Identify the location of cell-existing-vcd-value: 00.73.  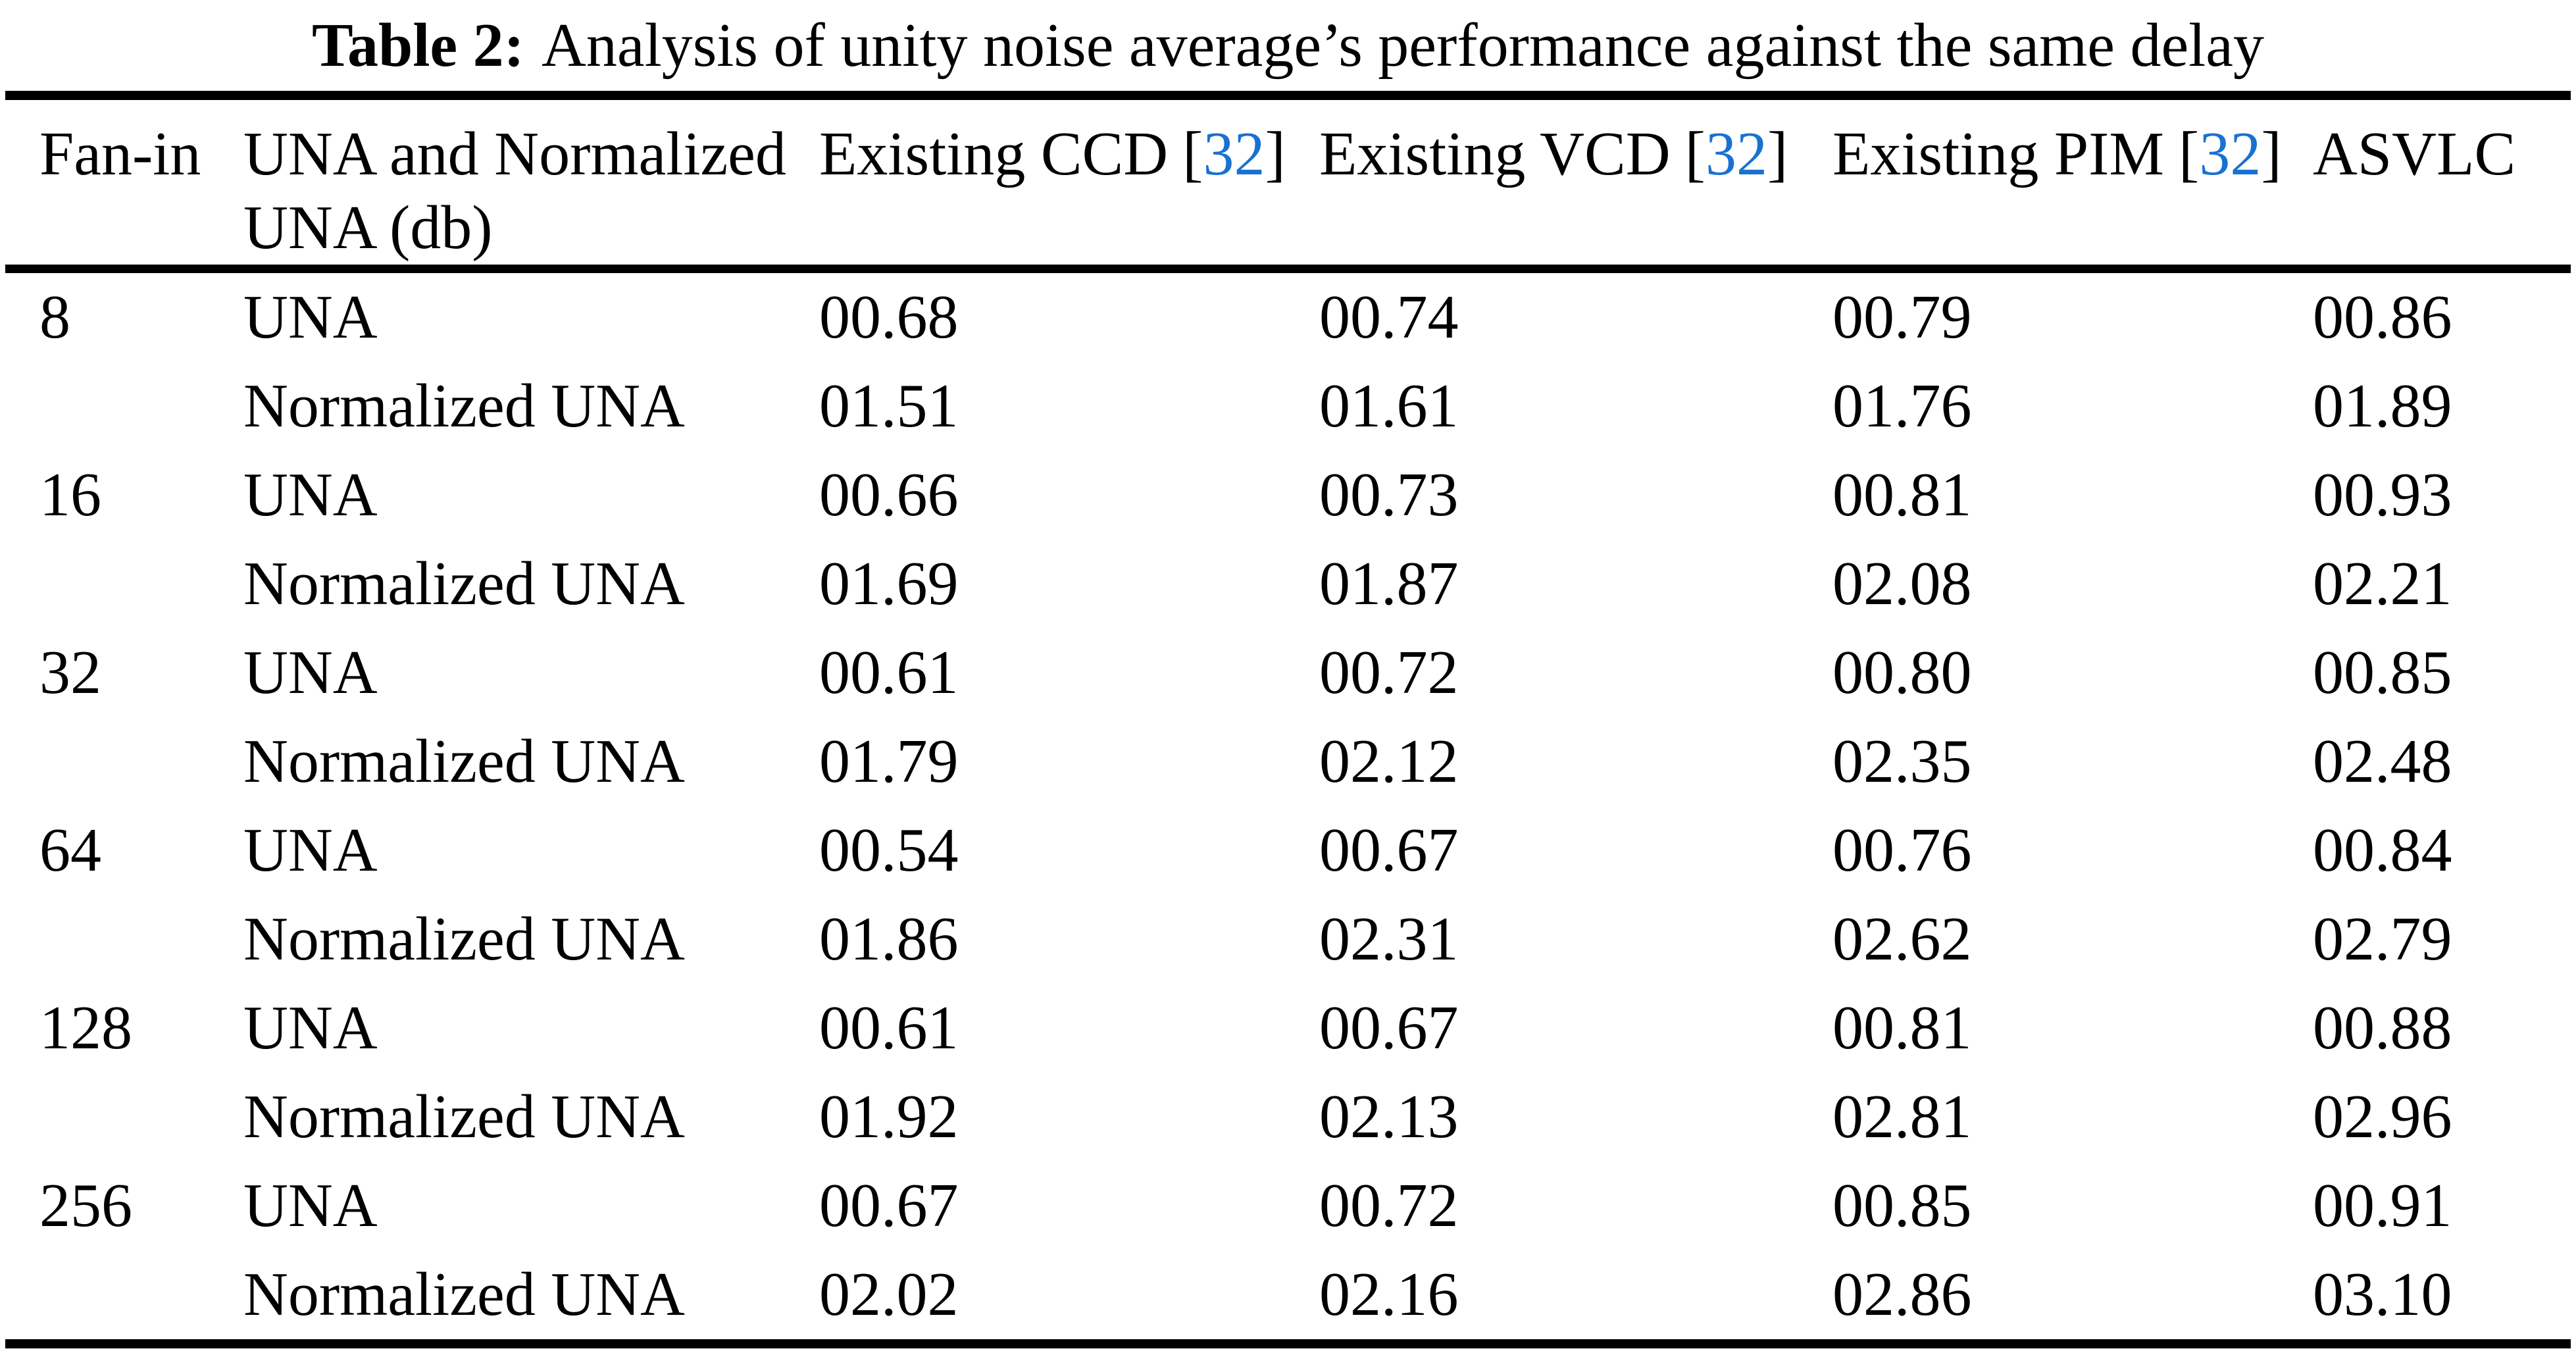
(1389, 495).